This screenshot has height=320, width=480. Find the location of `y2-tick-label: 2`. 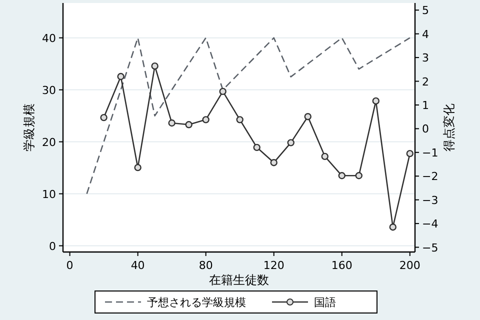

y2-tick-label: 2 is located at coordinates (425, 81).